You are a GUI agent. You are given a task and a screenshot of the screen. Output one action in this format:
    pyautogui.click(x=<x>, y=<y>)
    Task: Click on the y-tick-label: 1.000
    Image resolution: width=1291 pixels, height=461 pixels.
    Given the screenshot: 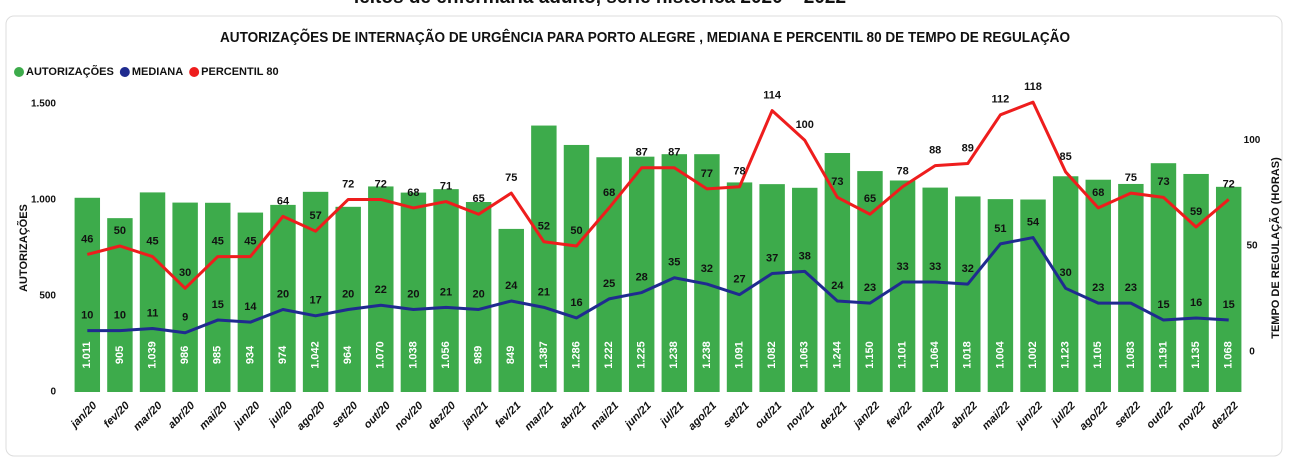 What is the action you would take?
    pyautogui.click(x=43, y=200)
    